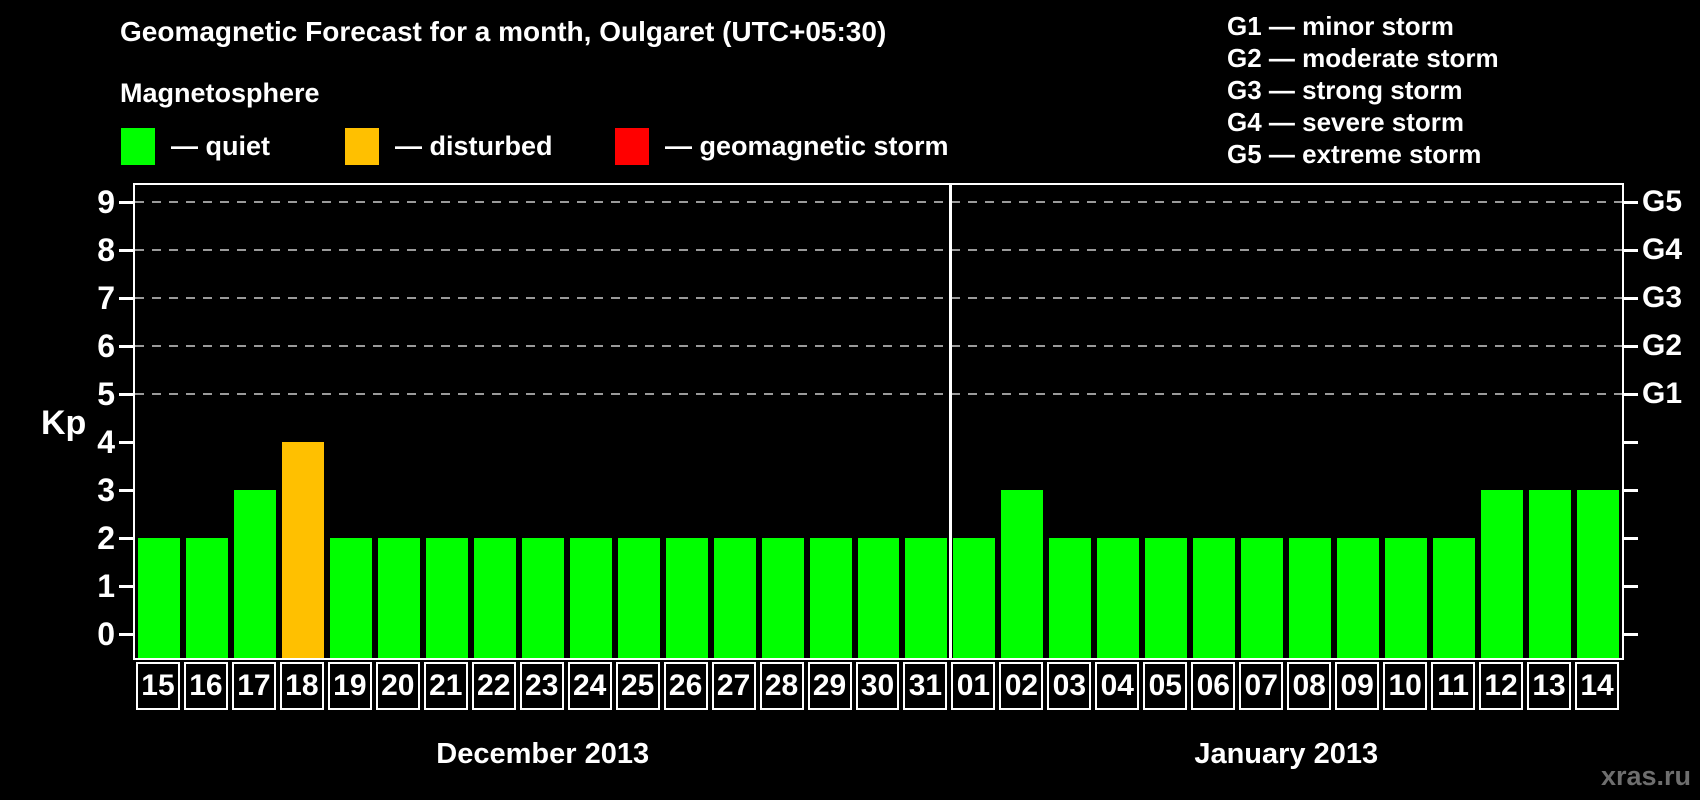 This screenshot has width=1700, height=800. I want to click on day-label-25: 25, so click(637, 686).